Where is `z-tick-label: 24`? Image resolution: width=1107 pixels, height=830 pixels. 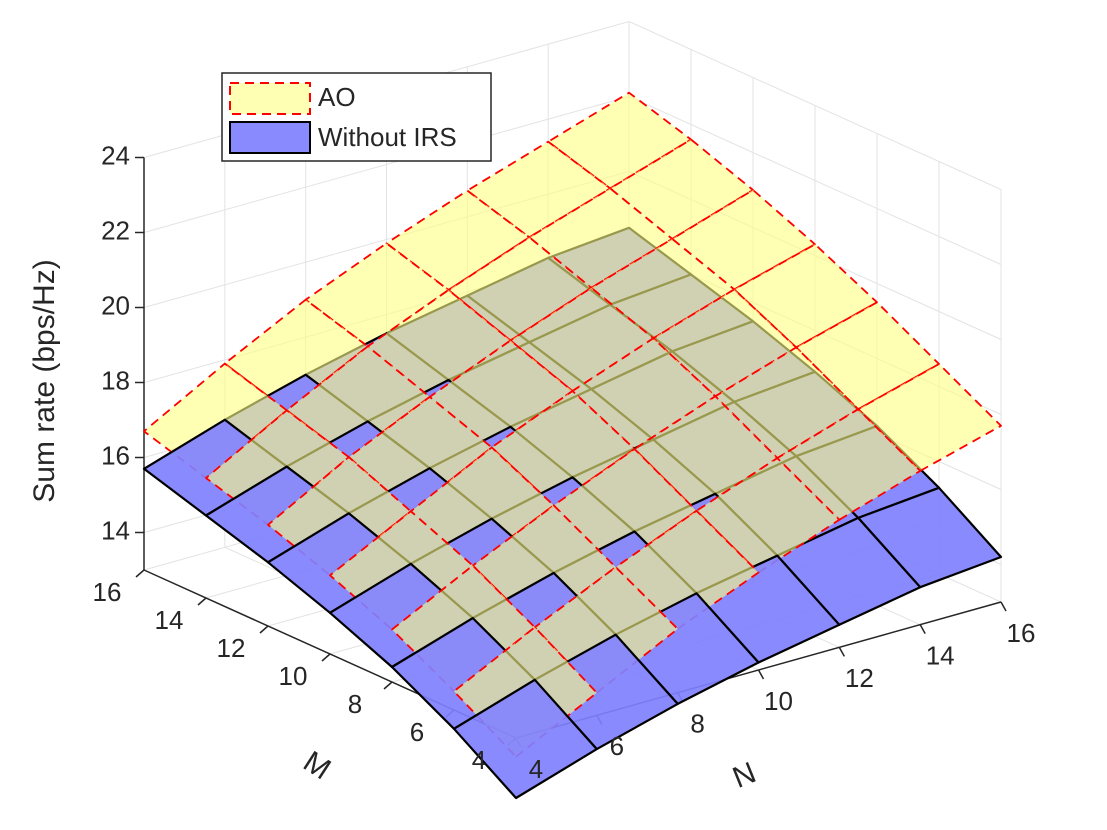 z-tick-label: 24 is located at coordinates (115, 155).